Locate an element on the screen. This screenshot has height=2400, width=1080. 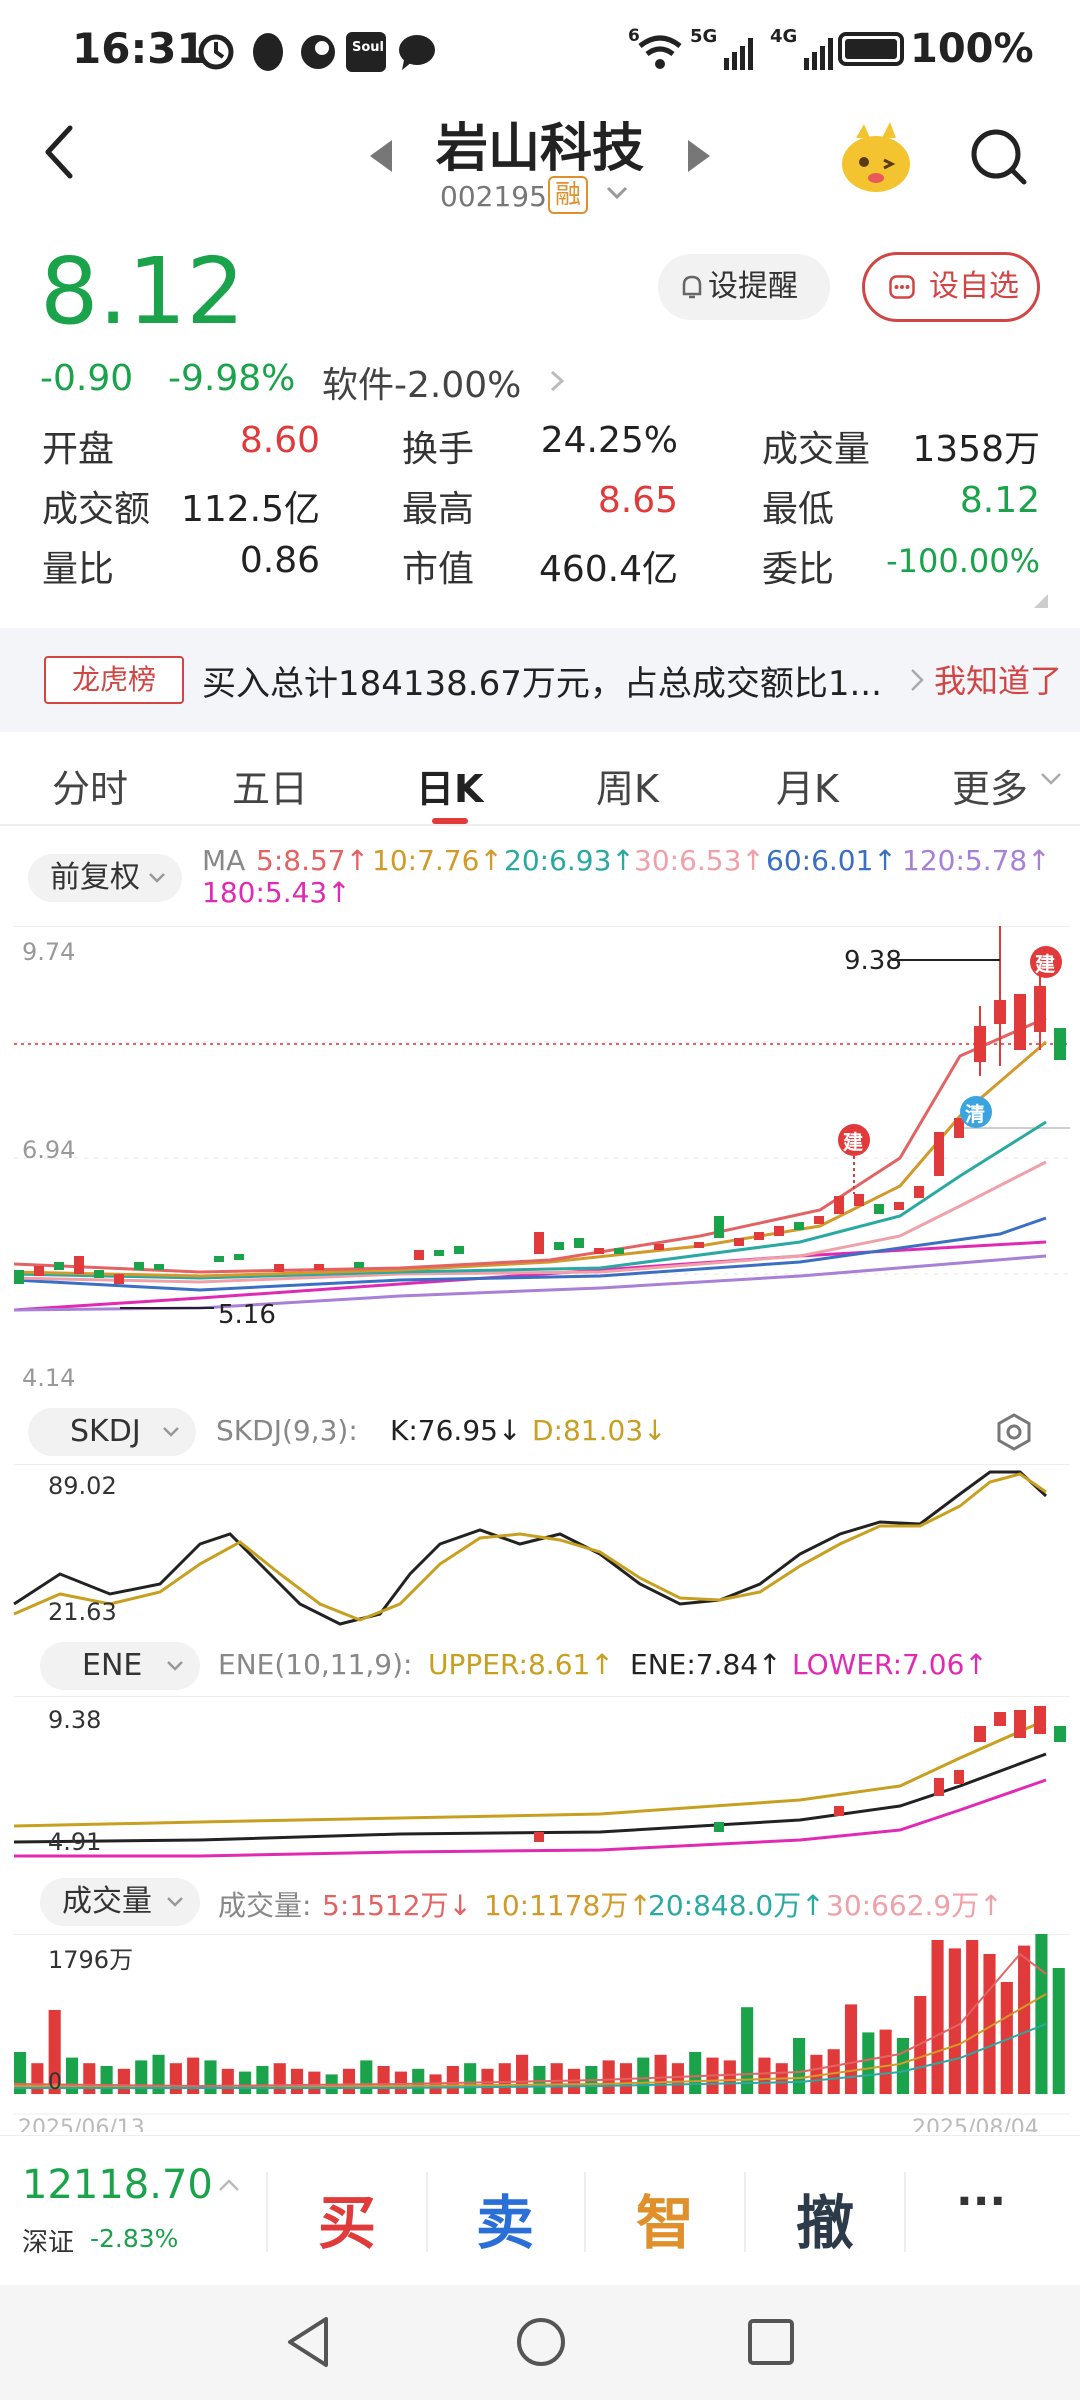
stat-label: 最低 is located at coordinates (798, 509).